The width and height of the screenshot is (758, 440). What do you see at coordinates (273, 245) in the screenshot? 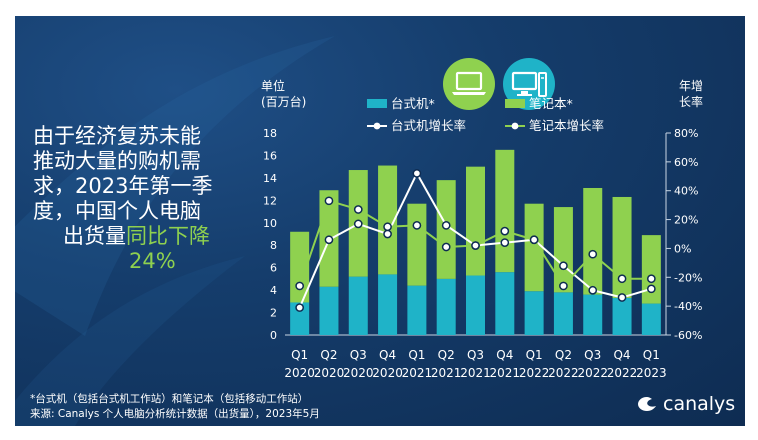
I see `y-tick-label: 8` at bounding box center [273, 245].